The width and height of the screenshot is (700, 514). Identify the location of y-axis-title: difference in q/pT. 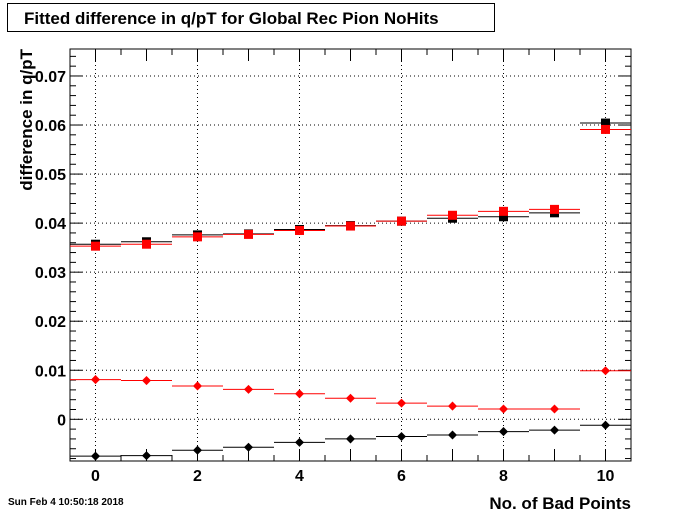
(26, 119).